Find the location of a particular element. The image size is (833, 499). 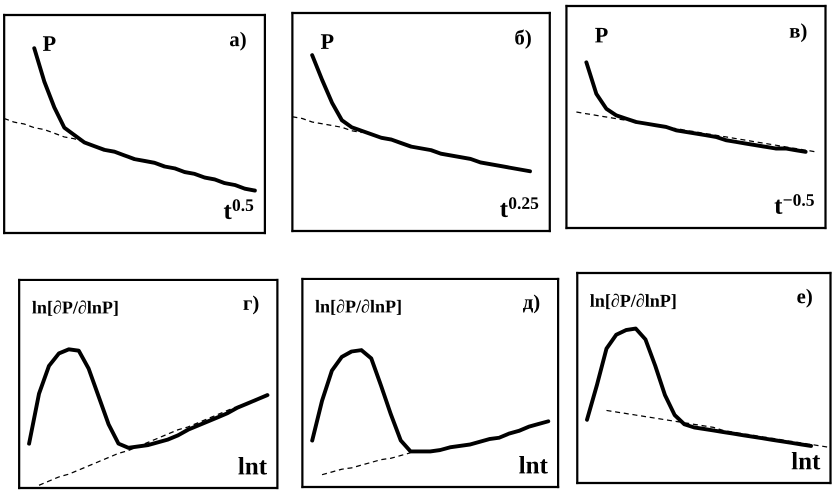

x-axis-title: t$^{−0.5}$ is located at coordinates (794, 204).